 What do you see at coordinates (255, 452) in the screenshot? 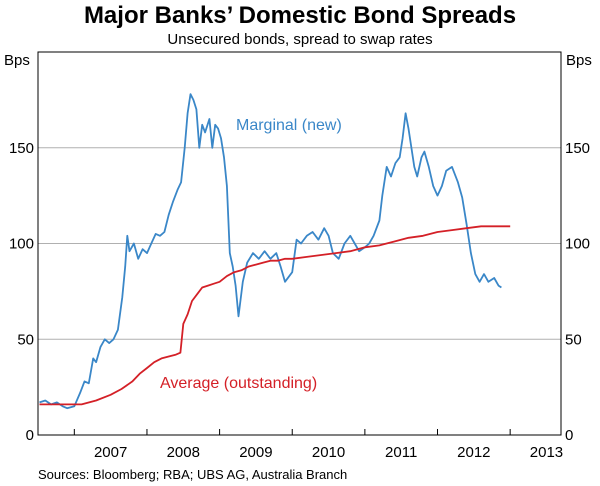
I see `x-tick-label: 2009` at bounding box center [255, 452].